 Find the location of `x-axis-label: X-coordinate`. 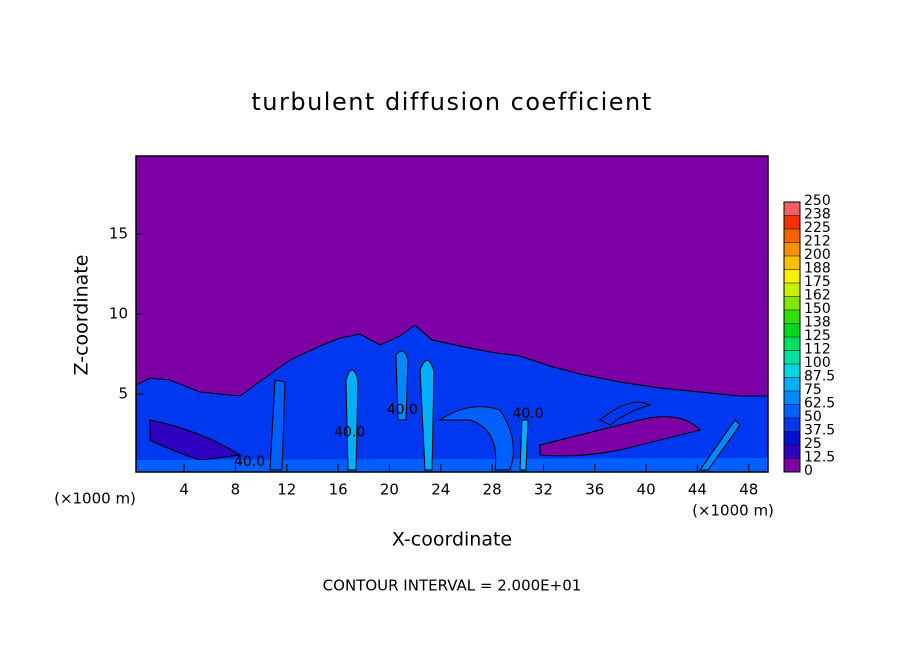

x-axis-label: X-coordinate is located at coordinates (452, 540).